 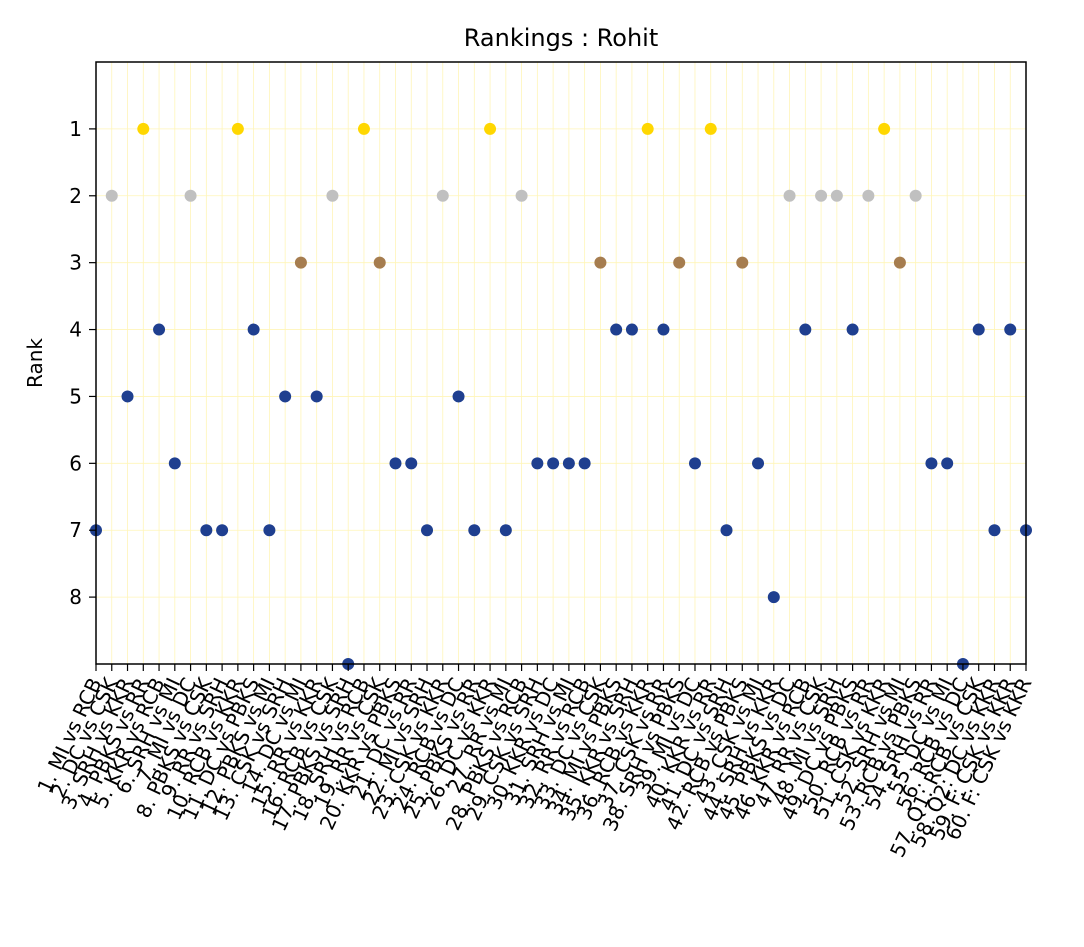 What do you see at coordinates (35, 363) in the screenshot?
I see `y-axis-label: Rank` at bounding box center [35, 363].